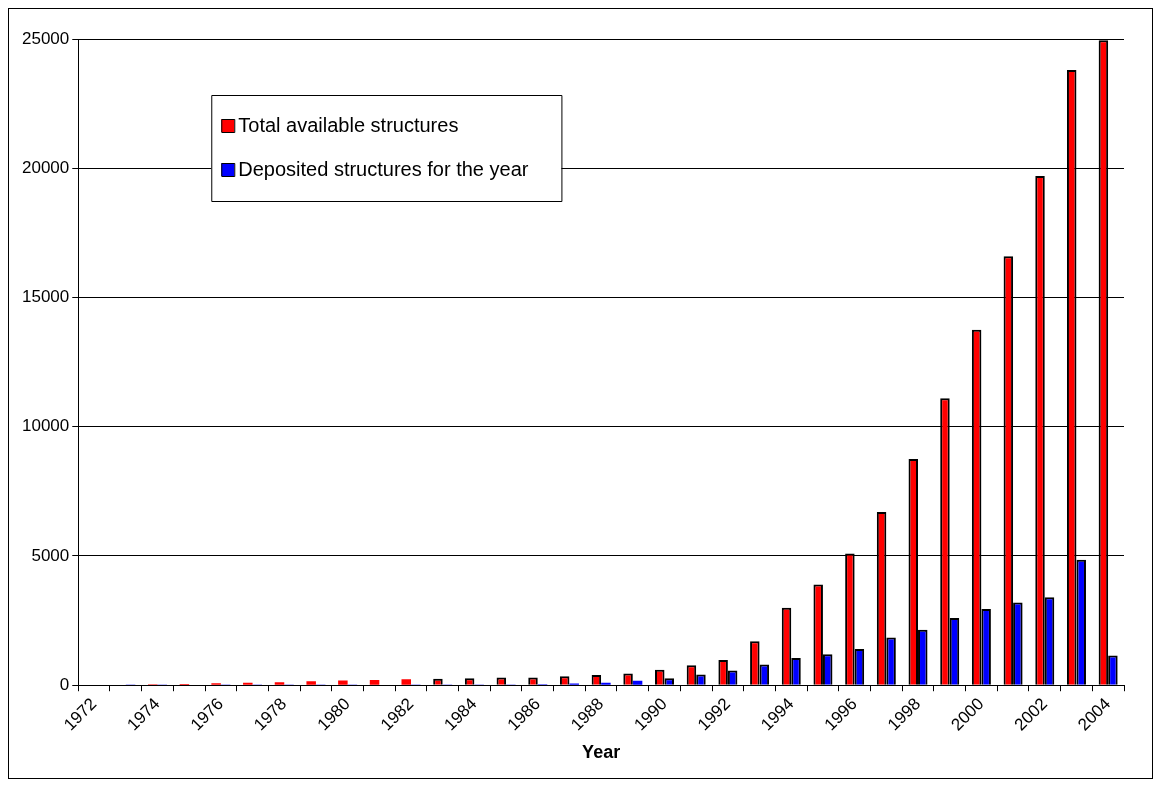  I want to click on x-axis-title: Year, so click(601, 752).